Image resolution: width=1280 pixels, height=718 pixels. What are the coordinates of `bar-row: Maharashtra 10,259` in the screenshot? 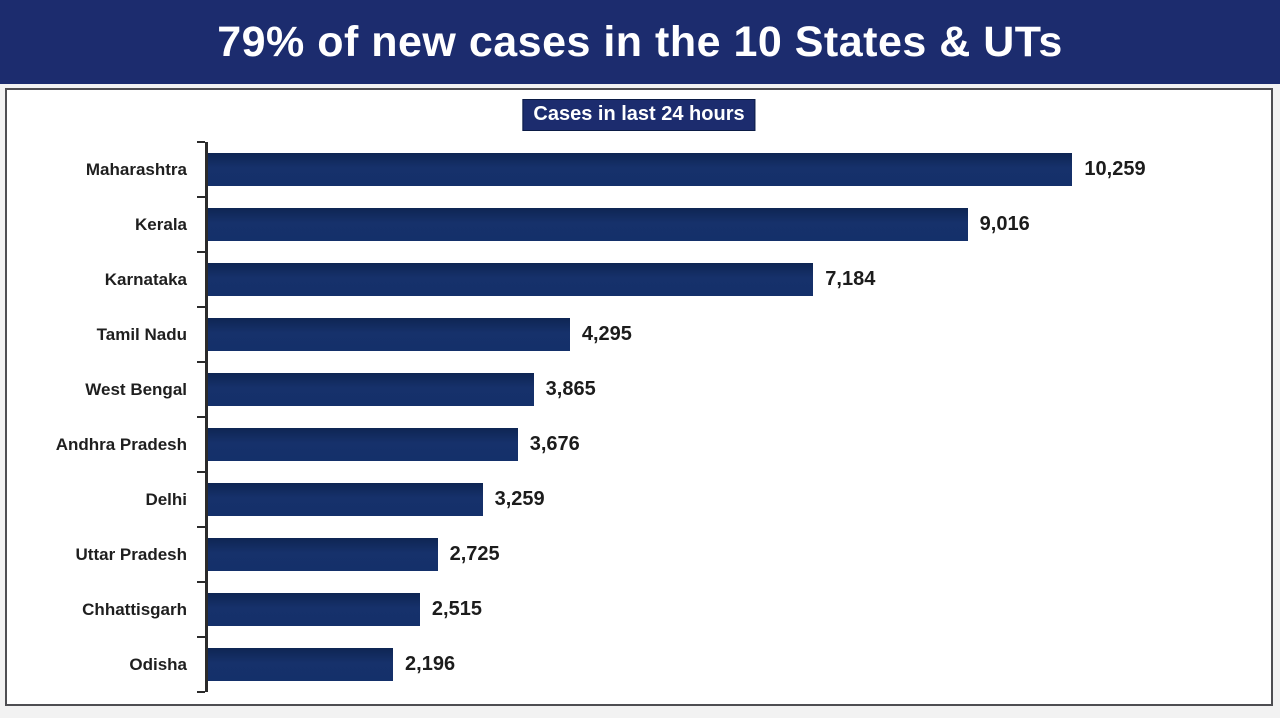 It's located at (632, 169).